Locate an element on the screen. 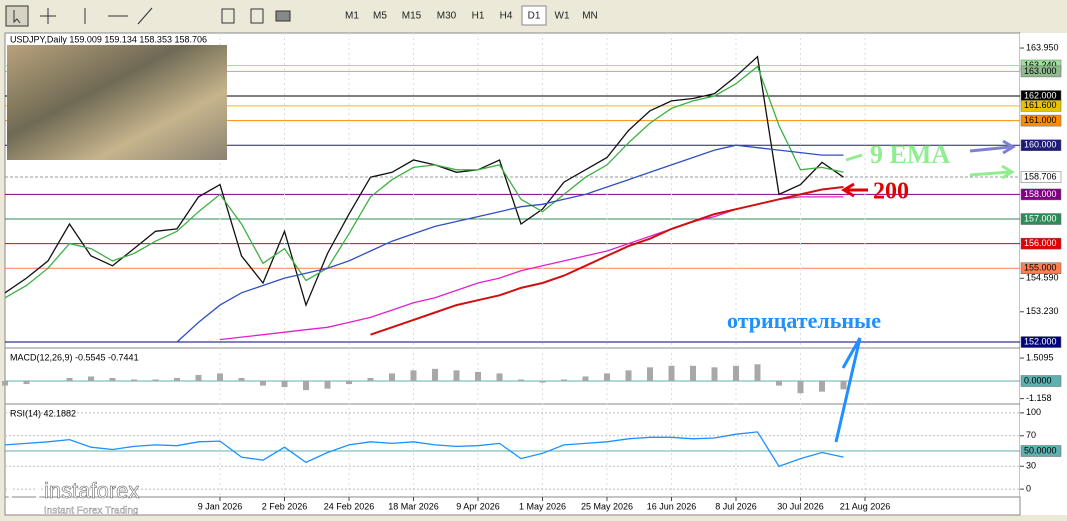  x-tick-label: 18 Mar 2026 is located at coordinates (413, 506).